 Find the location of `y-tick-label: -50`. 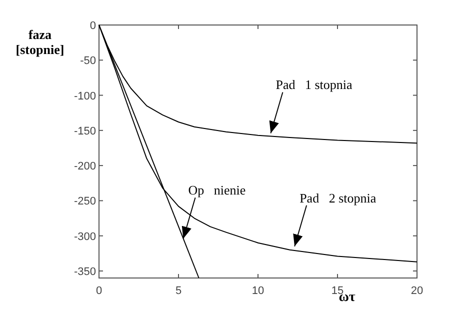

y-tick-label: -50 is located at coordinates (88, 61).